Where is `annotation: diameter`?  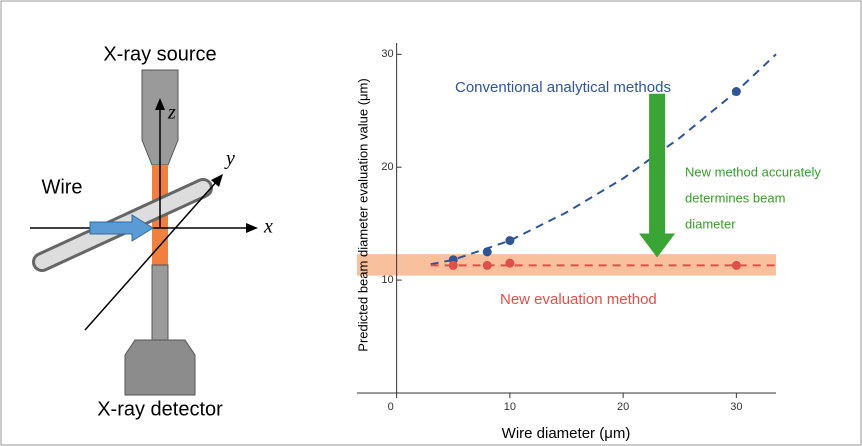
annotation: diameter is located at coordinates (710, 223).